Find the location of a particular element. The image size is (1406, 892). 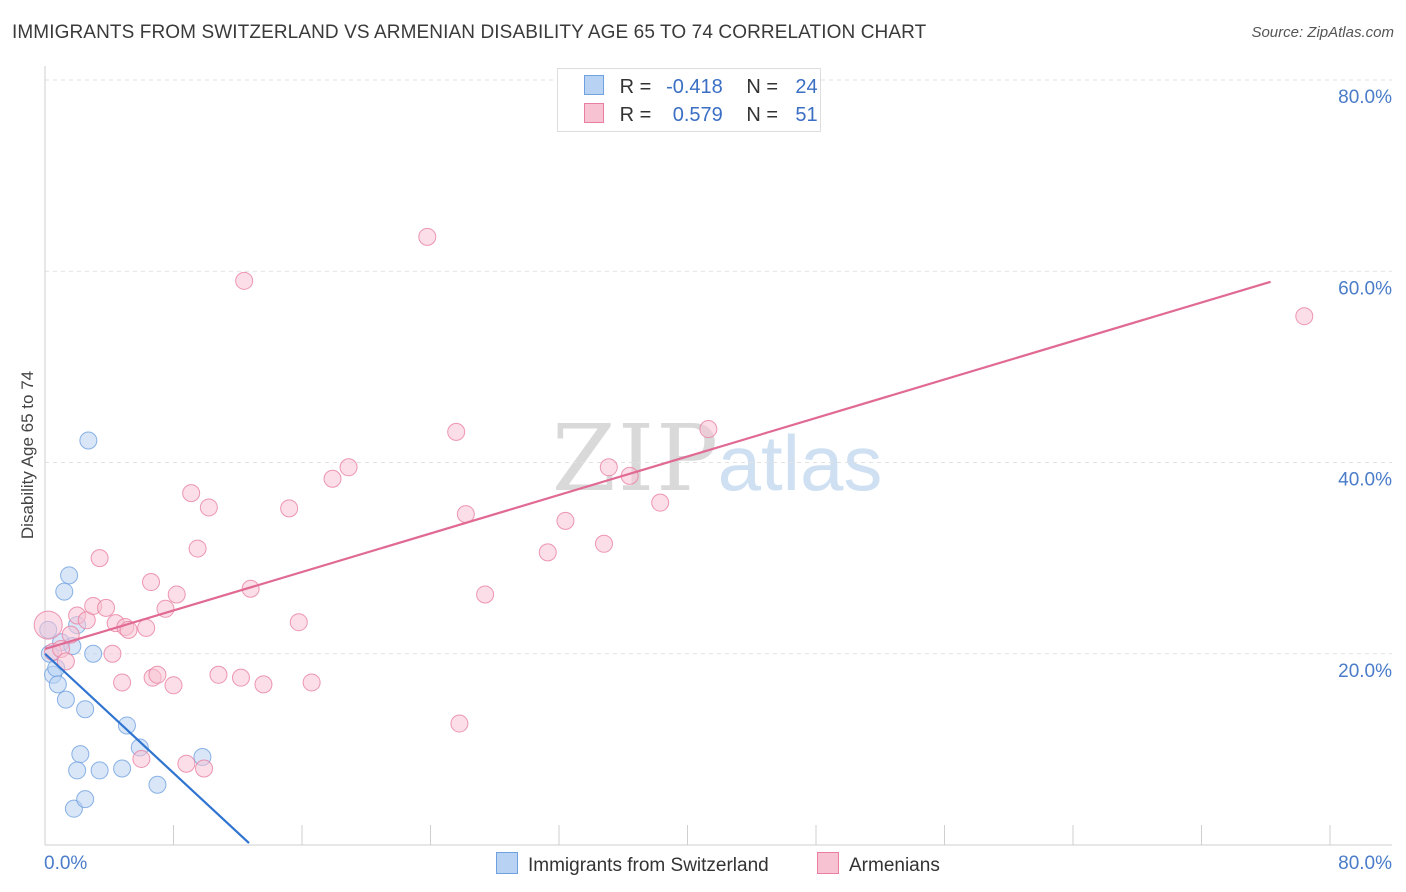

bottom-legend-armenians: Armenians is located at coordinates (878, 864).